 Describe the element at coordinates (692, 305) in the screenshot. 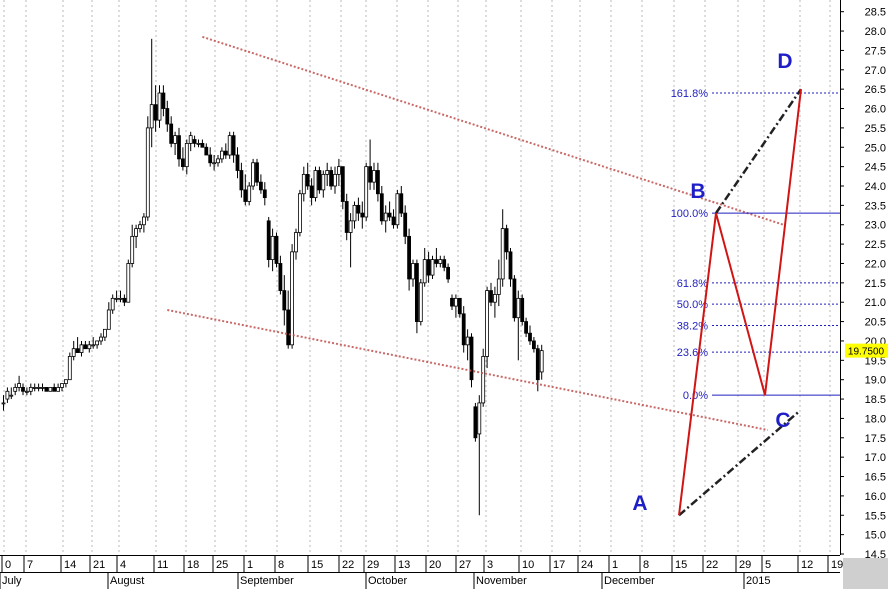

I see `fib-level-label: 50.0%` at that location.